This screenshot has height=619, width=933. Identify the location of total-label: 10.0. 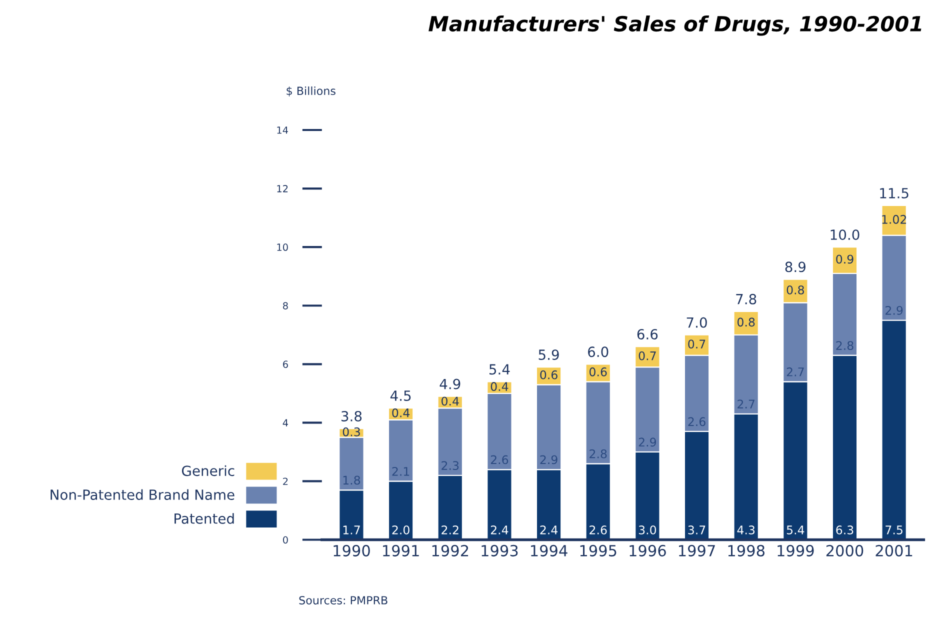
(845, 234).